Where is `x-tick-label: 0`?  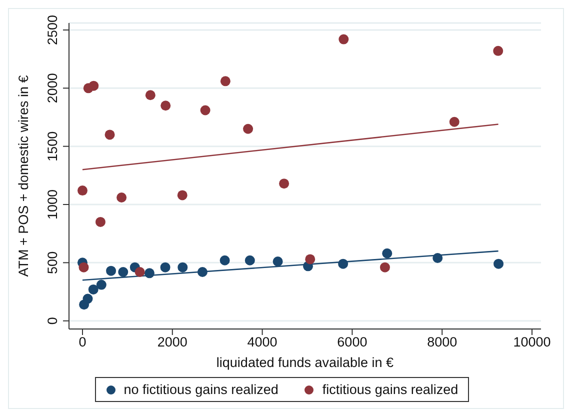
x-tick-label: 0 is located at coordinates (82, 342).